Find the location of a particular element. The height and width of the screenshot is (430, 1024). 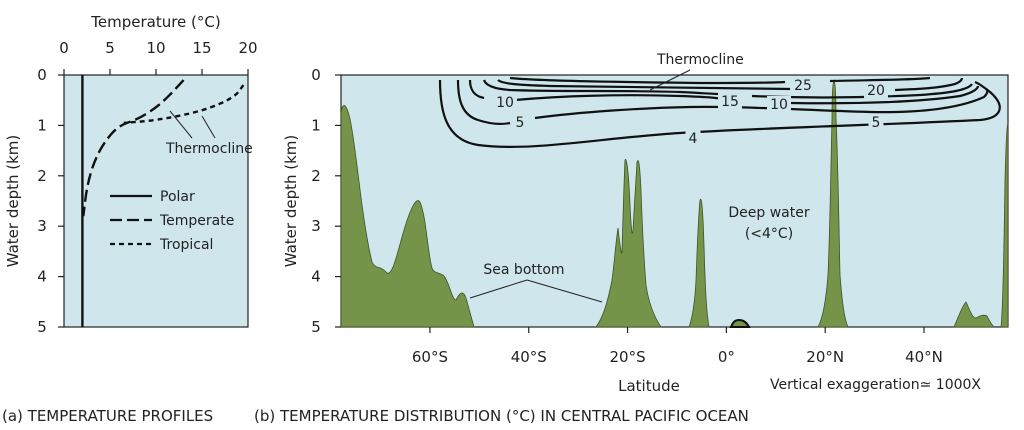

legend-label-polar: Polar is located at coordinates (177, 197).